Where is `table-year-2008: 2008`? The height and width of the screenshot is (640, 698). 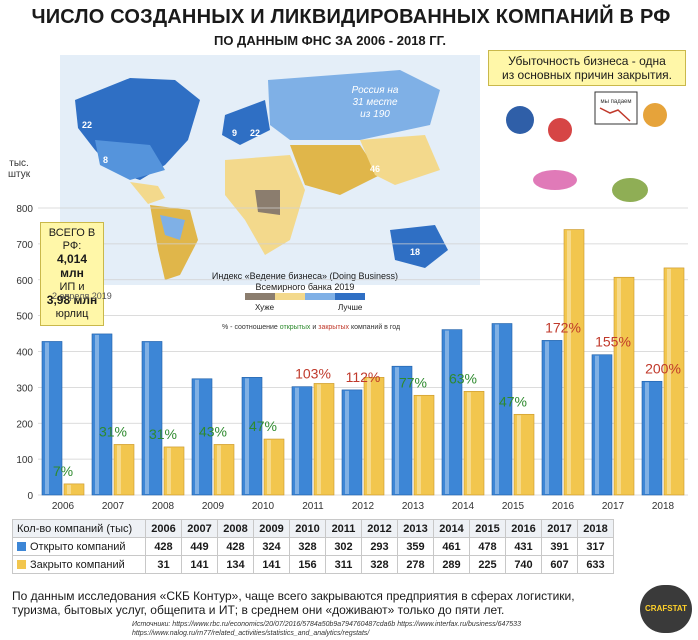
table-year-2008: 2008 is located at coordinates (235, 528).